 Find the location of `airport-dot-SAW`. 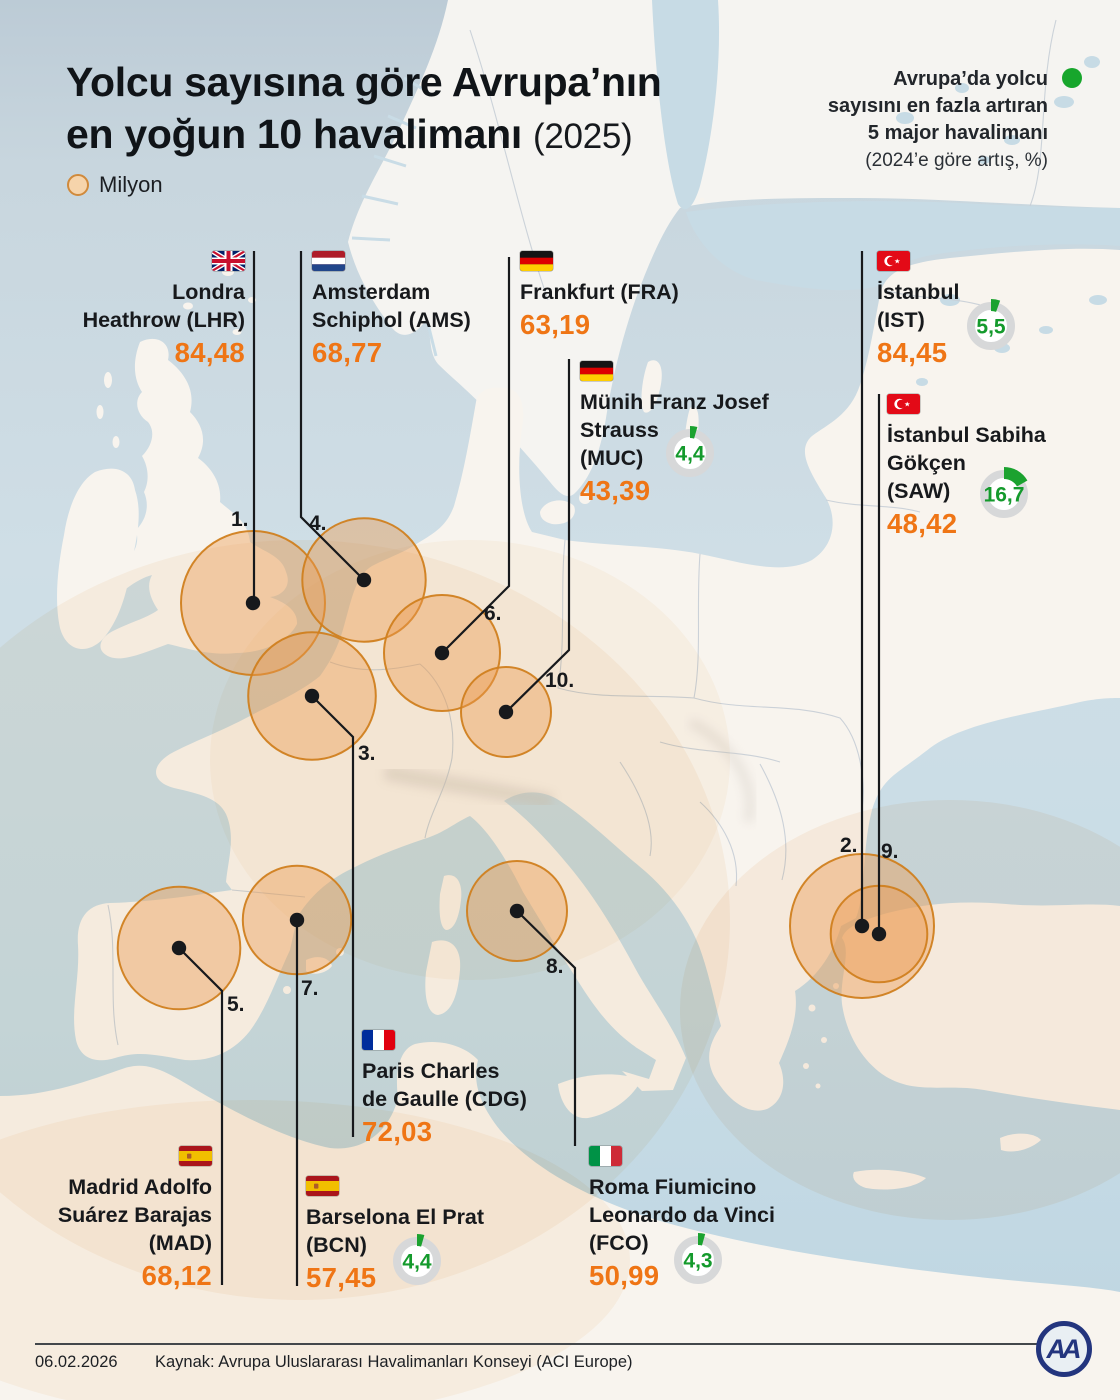

airport-dot-SAW is located at coordinates (879, 934).